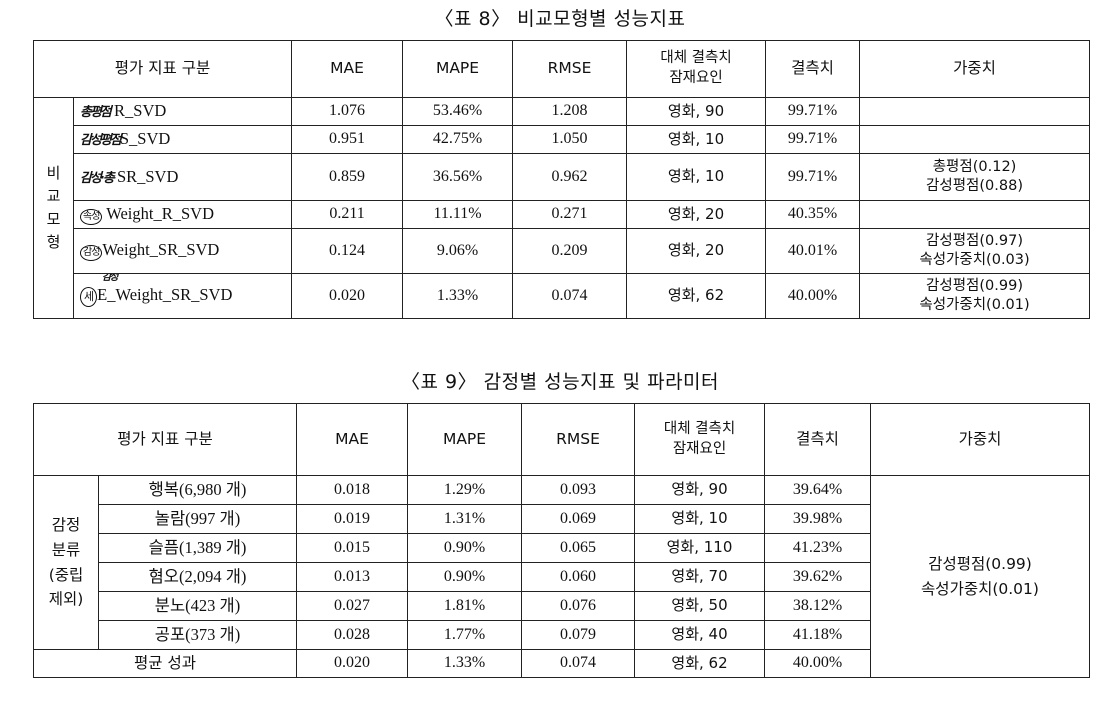 The width and height of the screenshot is (1120, 704). I want to click on t8-header-mae: MAE, so click(347, 69).